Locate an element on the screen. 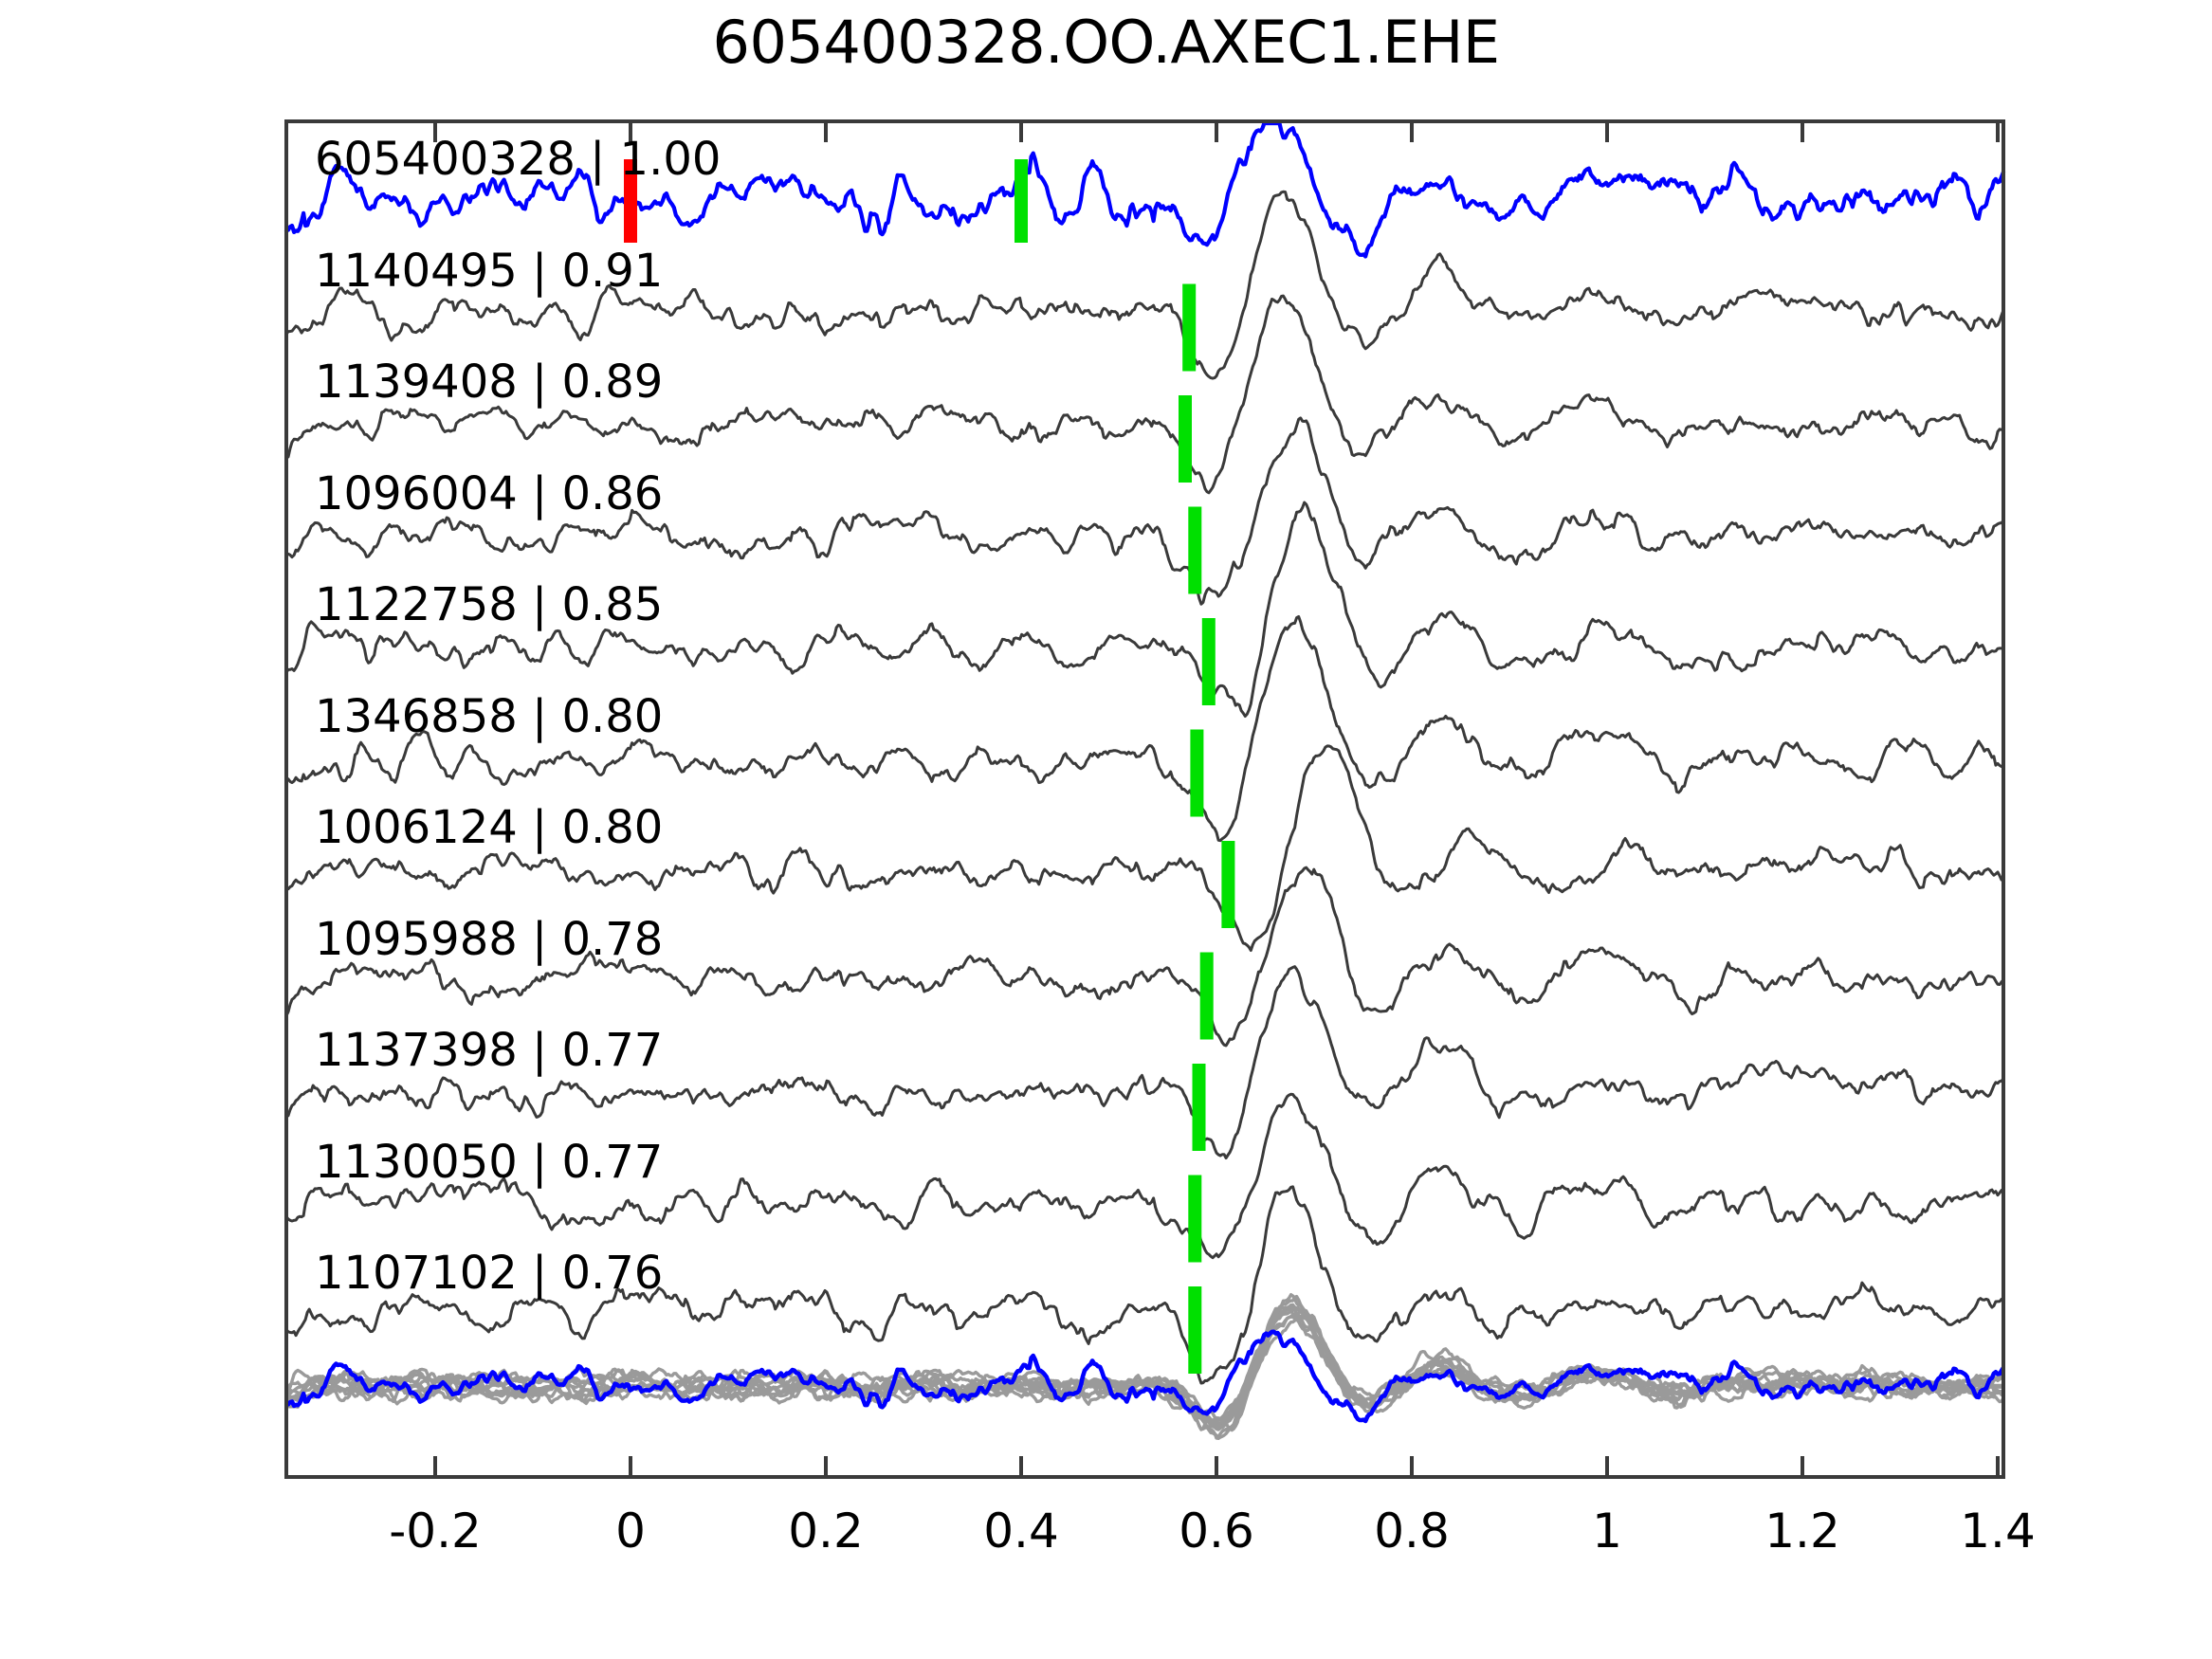 This screenshot has width=2212, height=1659. trace-label: 1095988 | 0.78 is located at coordinates (489, 939).